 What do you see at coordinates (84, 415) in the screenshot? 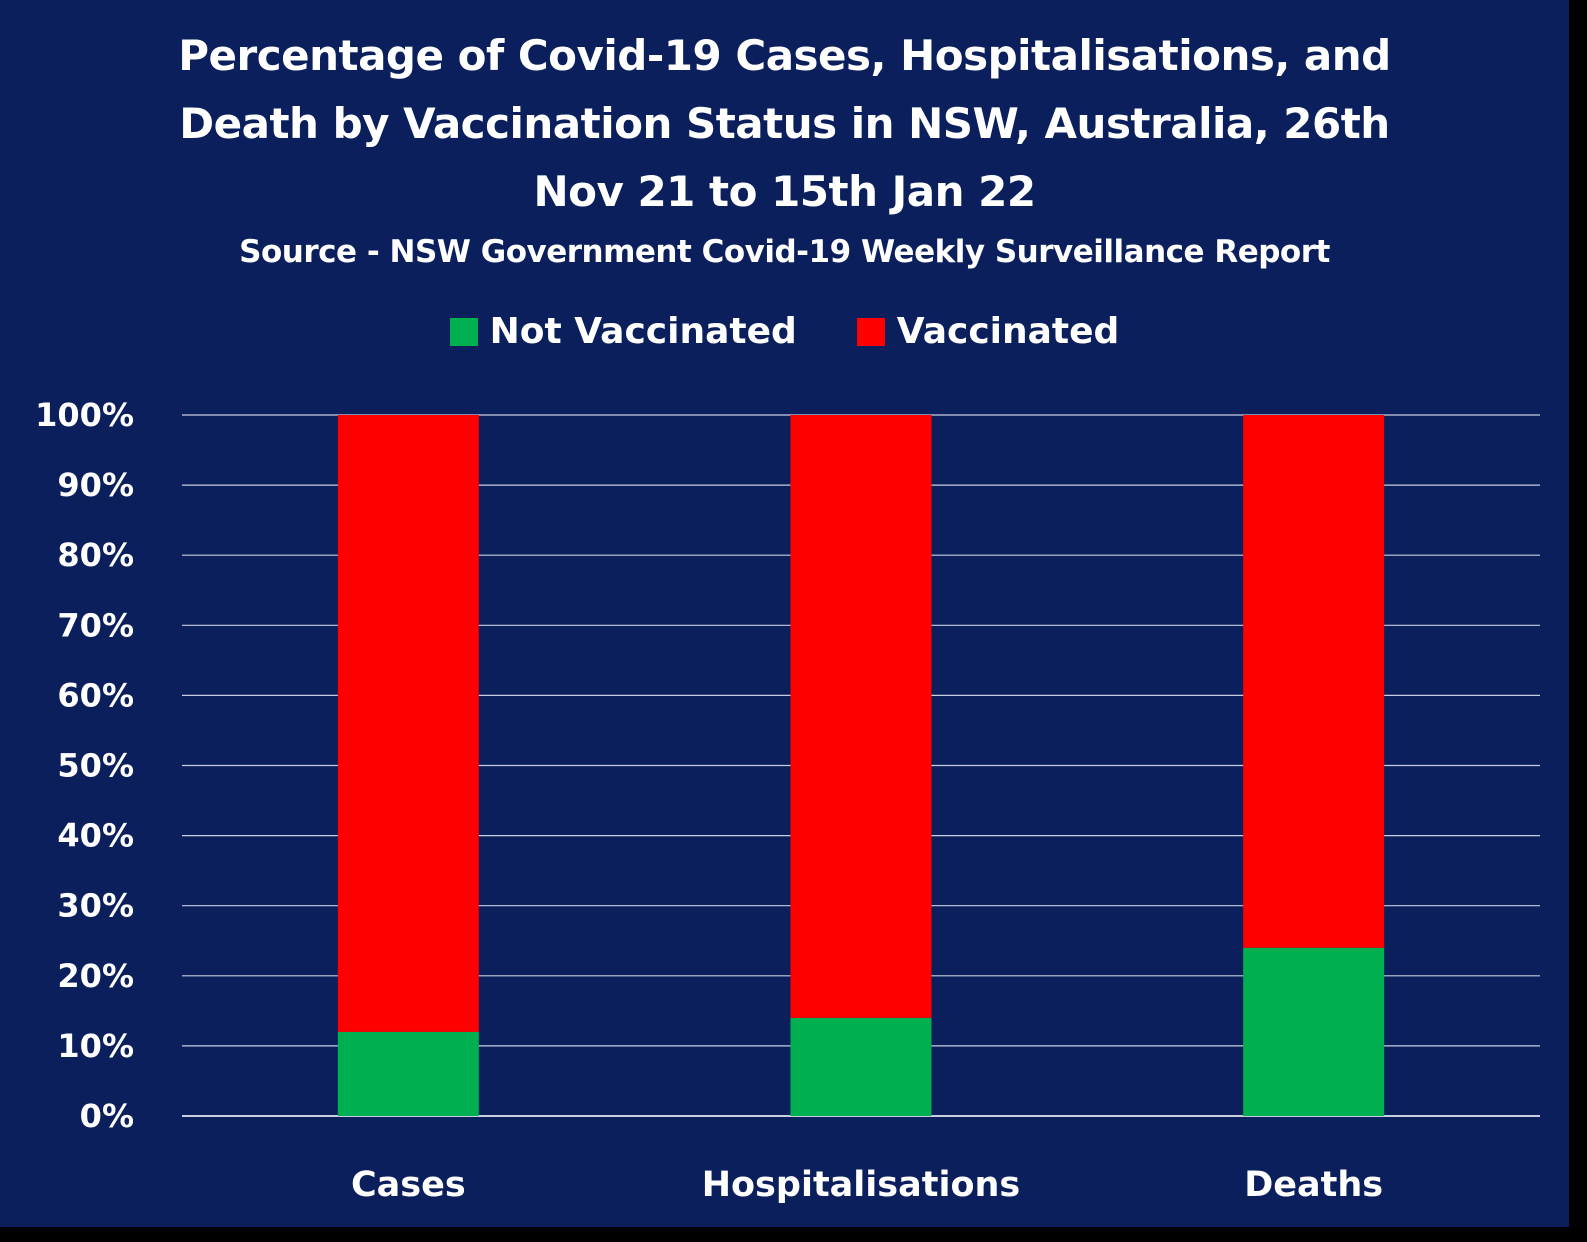
I see `y-tick-label: 100%` at bounding box center [84, 415].